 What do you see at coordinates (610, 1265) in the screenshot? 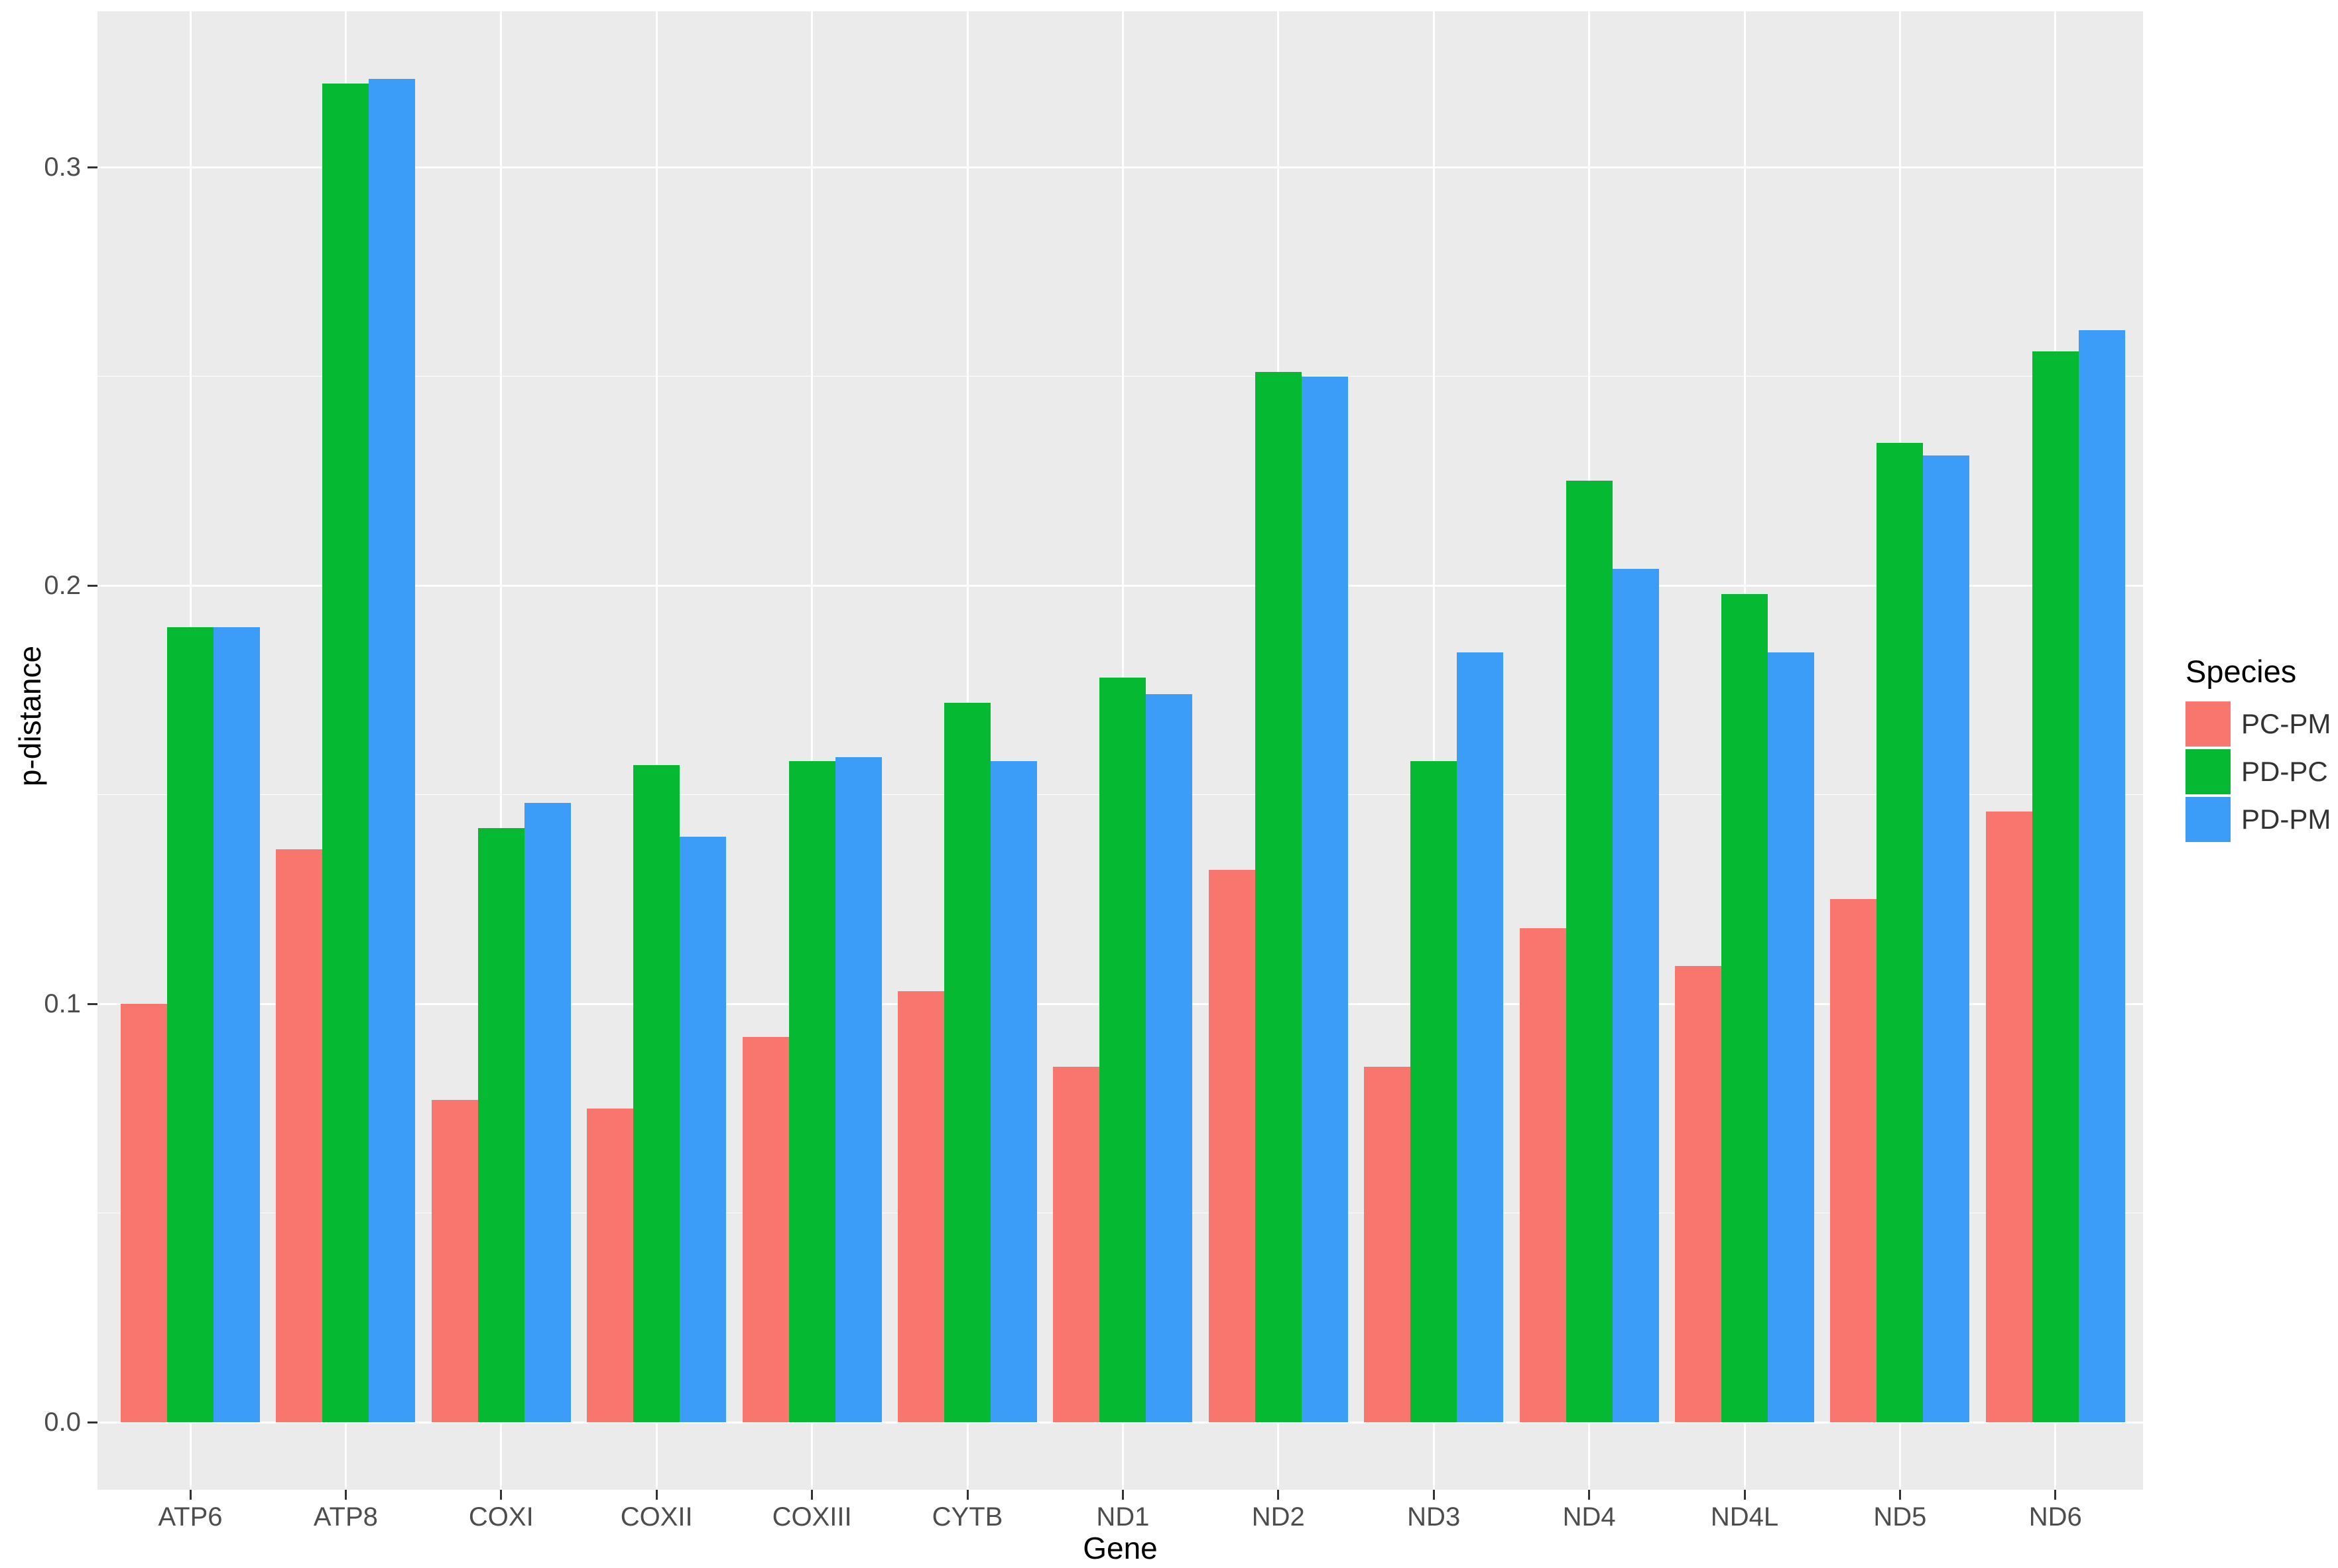
I see `bar-pc-pm-coxii` at bounding box center [610, 1265].